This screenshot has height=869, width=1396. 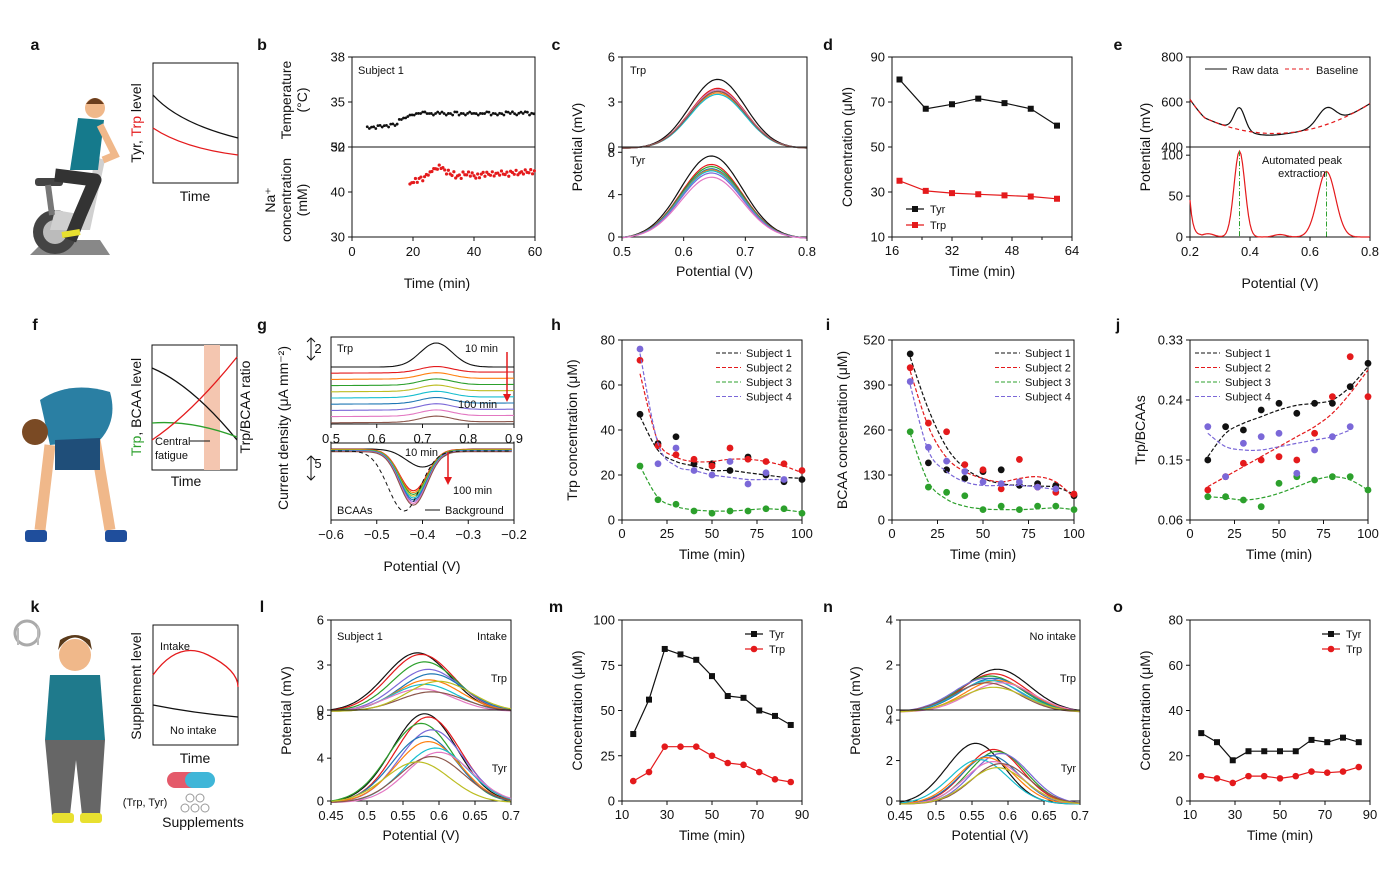 I want to click on y-tick-label: 600, so click(x=1172, y=102).